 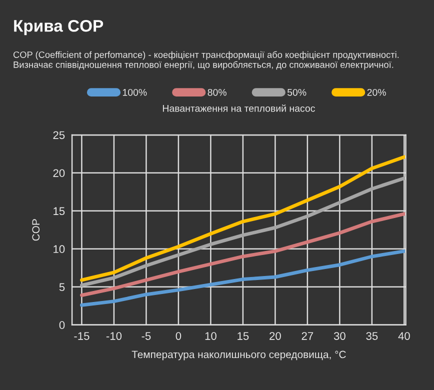 What do you see at coordinates (239, 355) in the screenshot?
I see `x-axis-title: Температура наколишнього середовища, °C` at bounding box center [239, 355].